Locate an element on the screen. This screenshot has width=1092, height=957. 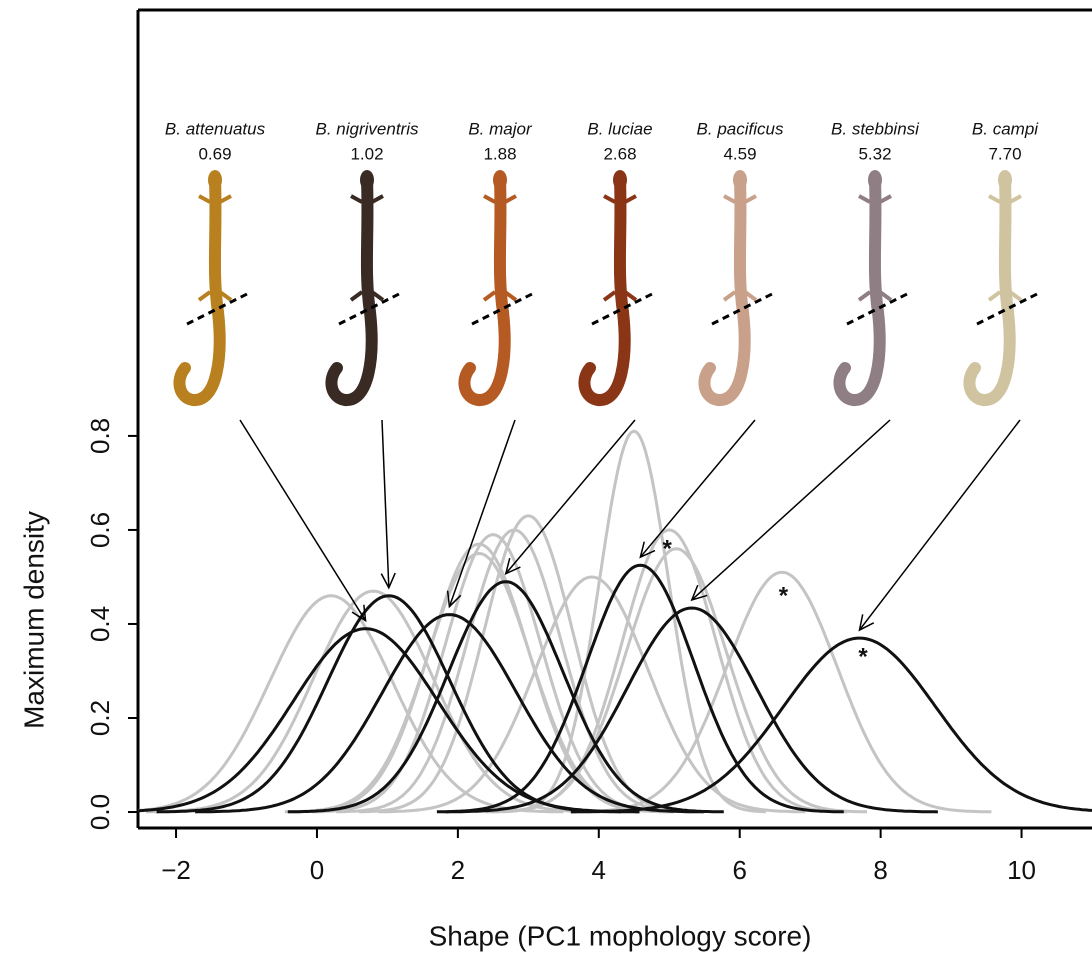
y-tick-label: 0.4 is located at coordinates (100, 624).